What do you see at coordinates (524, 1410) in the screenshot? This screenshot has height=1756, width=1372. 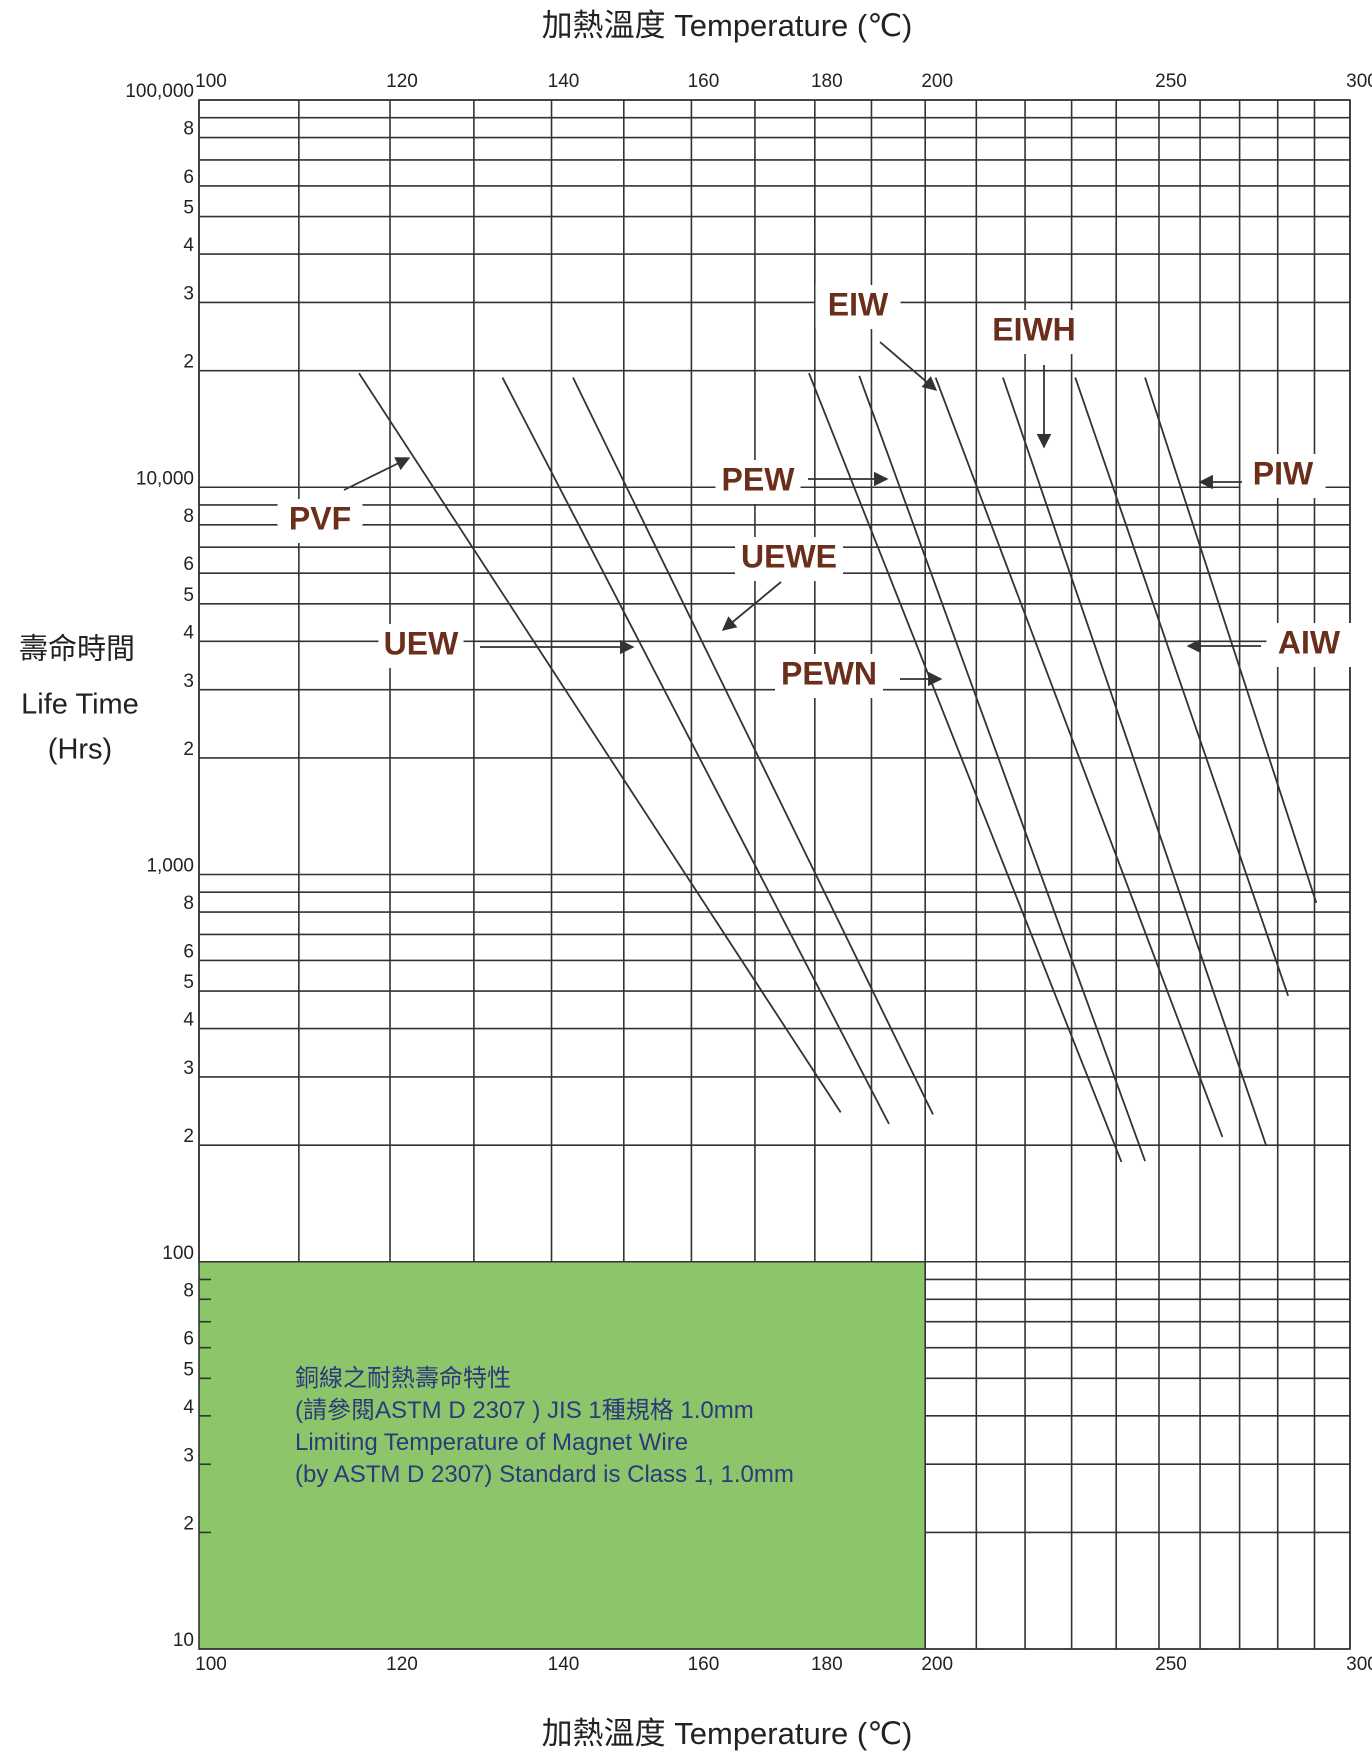 I see `highlight-text: (請參閱ASTM D 2307 ) JIS 1種規格 1.0mm` at bounding box center [524, 1410].